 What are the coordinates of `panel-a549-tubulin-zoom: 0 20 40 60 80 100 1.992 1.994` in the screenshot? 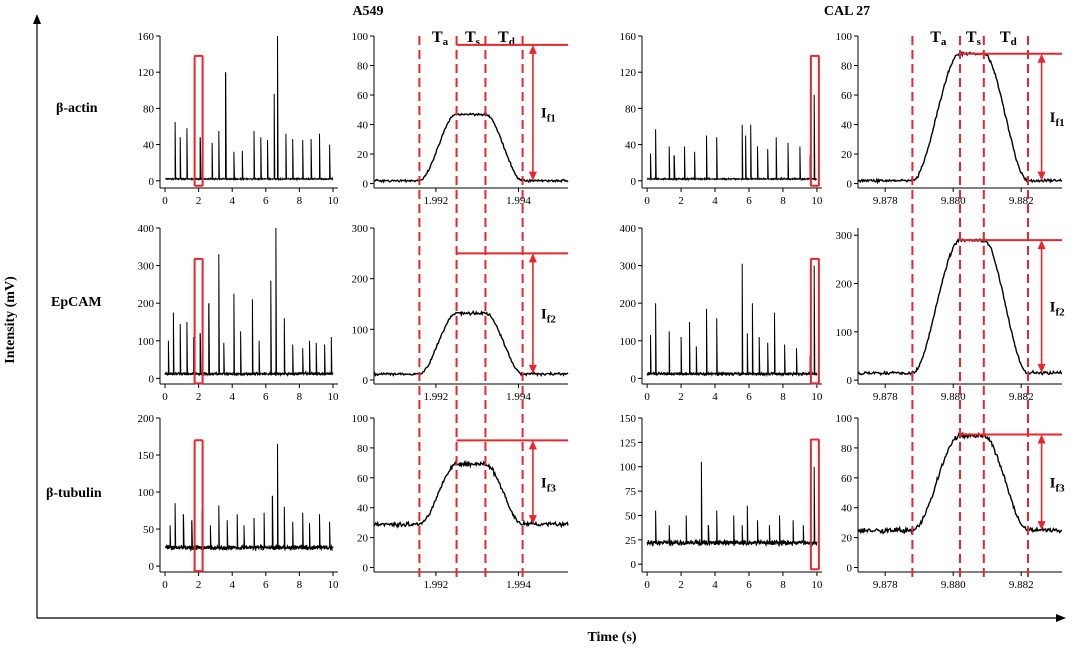 It's located at (460, 502).